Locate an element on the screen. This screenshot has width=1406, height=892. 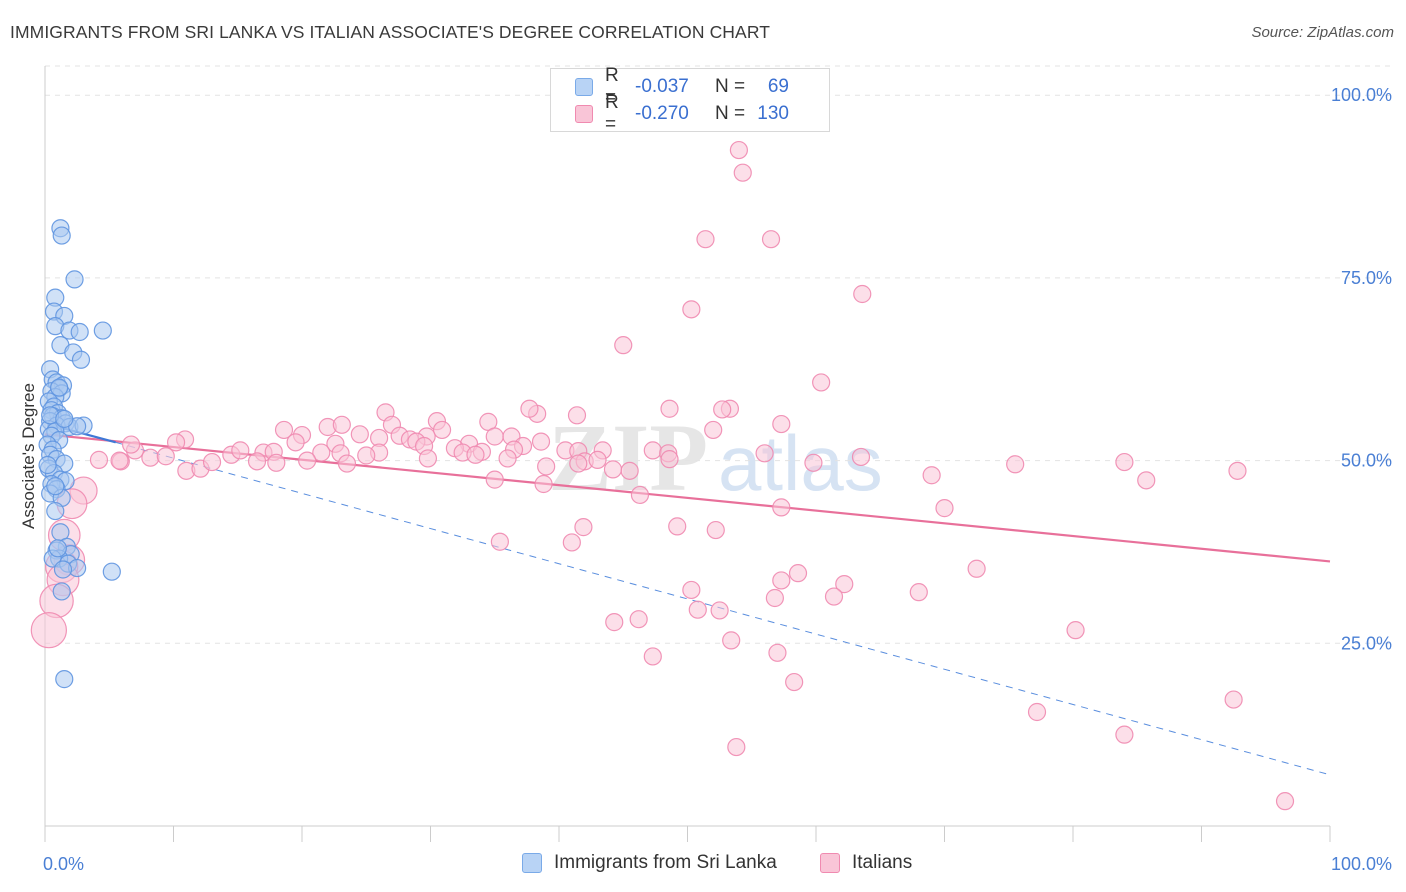
y-tick-label: 100.0% is located at coordinates (1361, 95).